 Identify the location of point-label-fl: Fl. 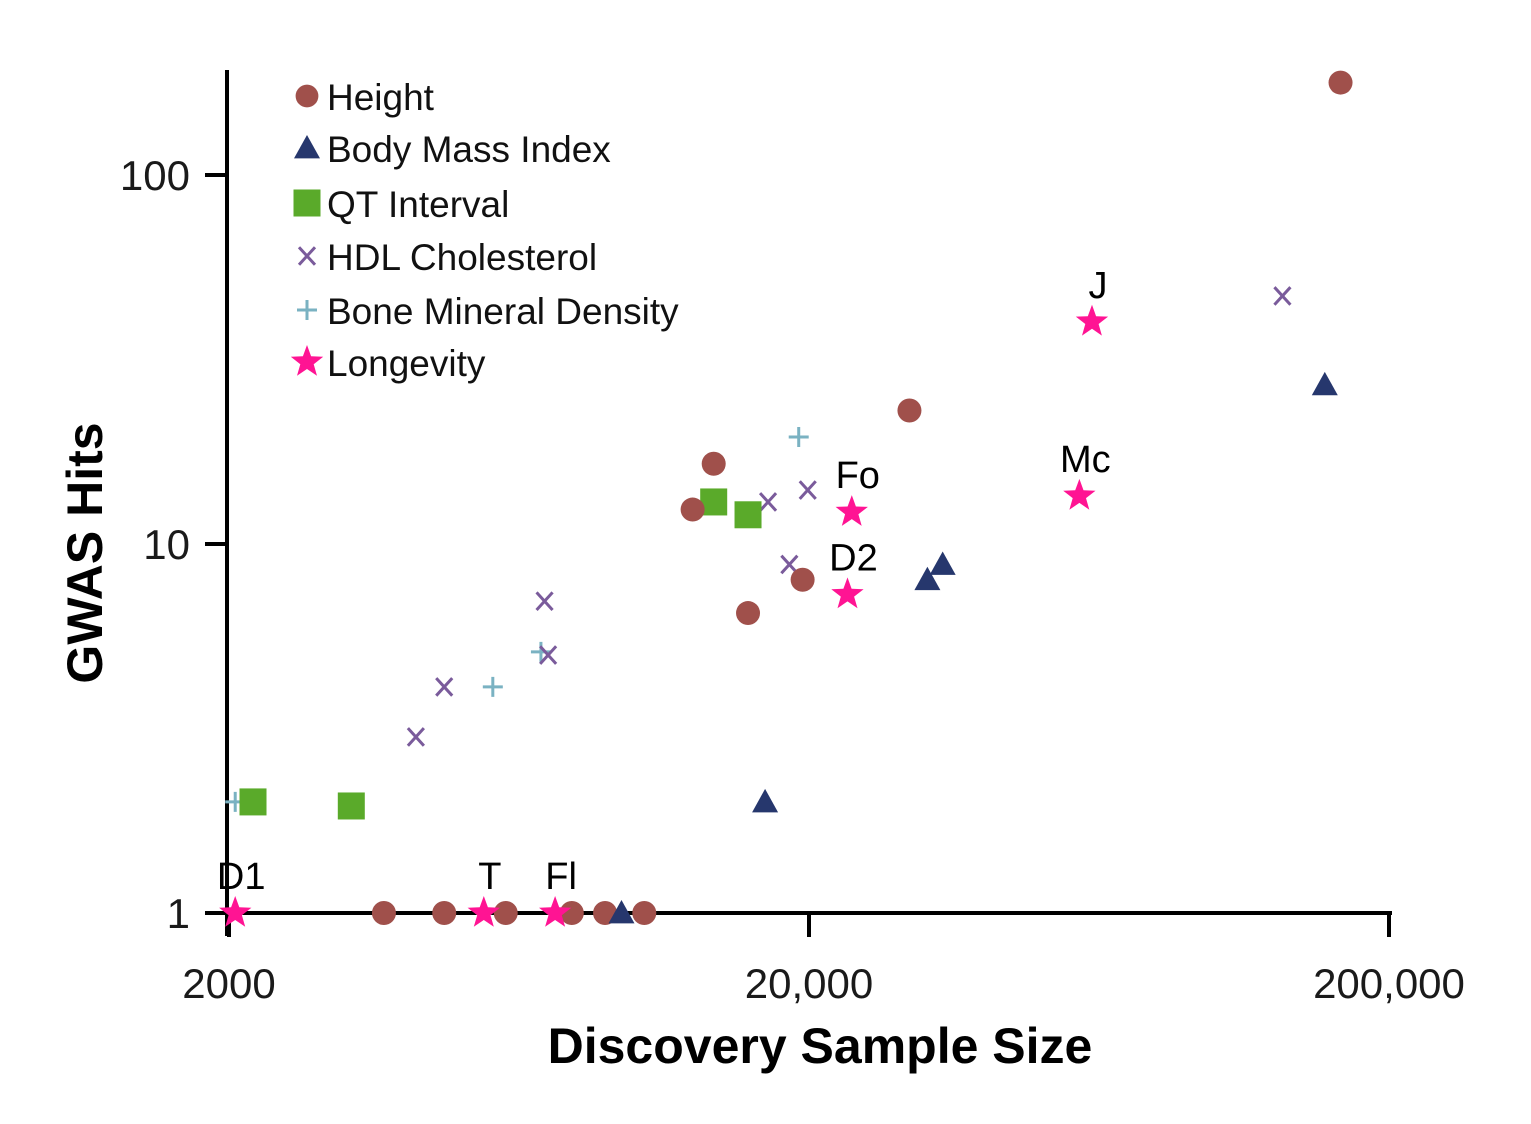
(561, 877).